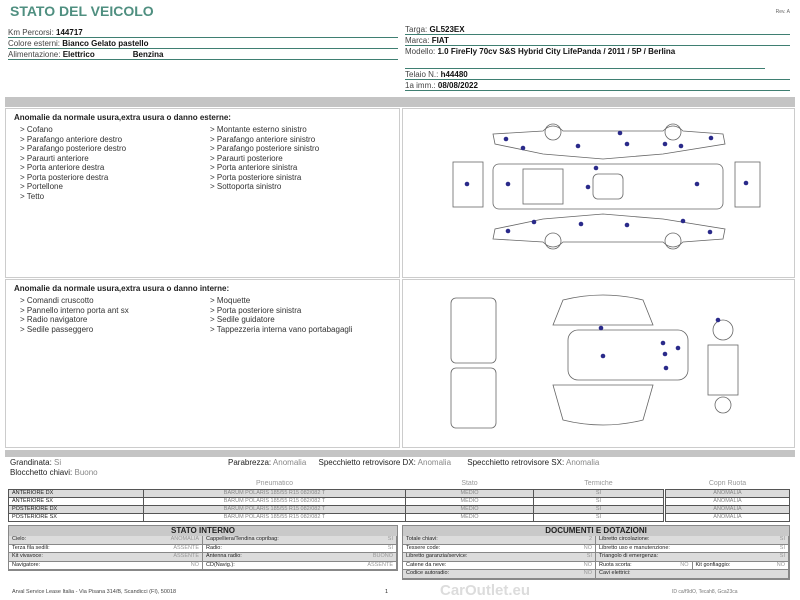 This screenshot has width=800, height=600. I want to click on kv-cell: Kit vivavoce: ASSENTE, so click(106, 557).